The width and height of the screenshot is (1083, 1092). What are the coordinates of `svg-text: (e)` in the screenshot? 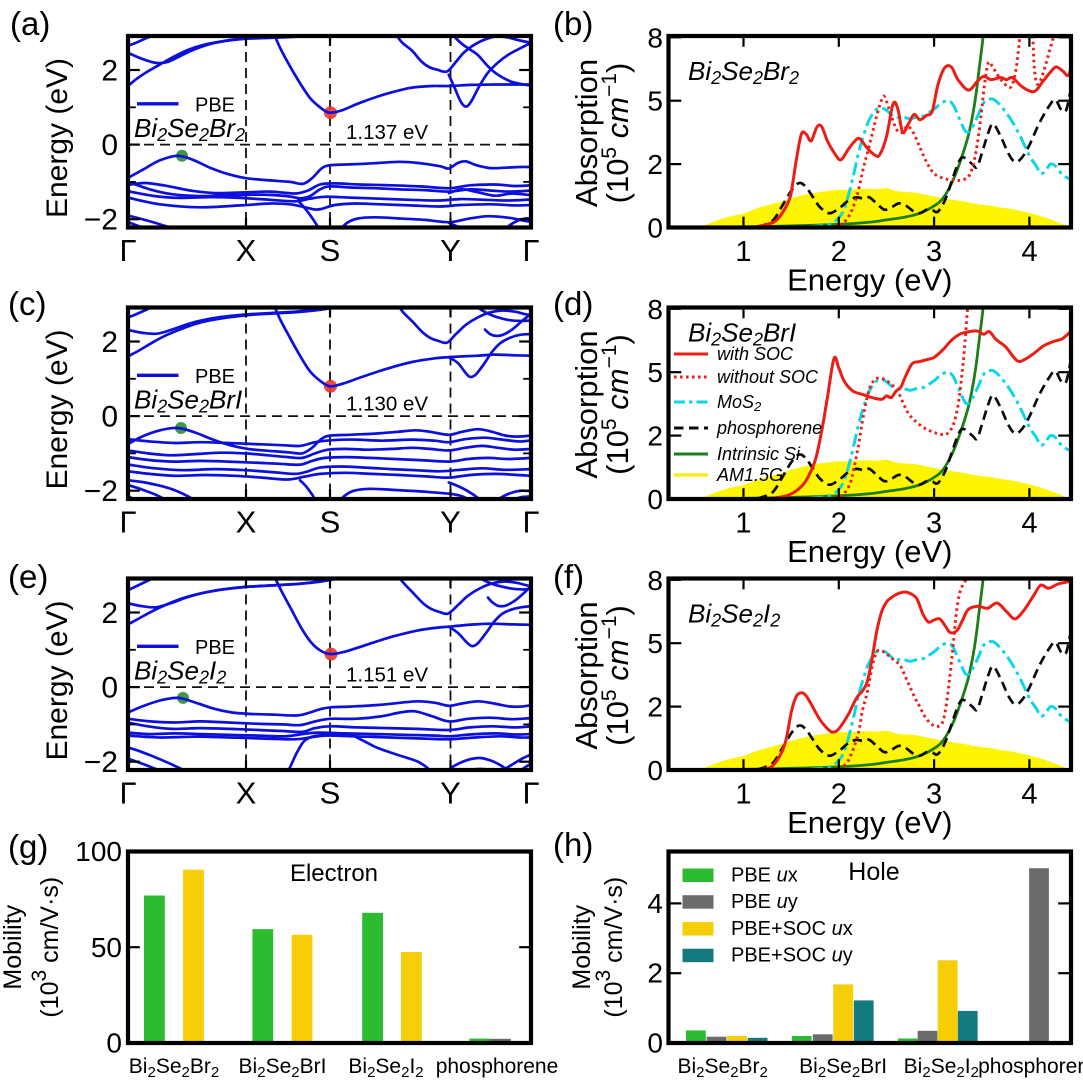 It's located at (28, 576).